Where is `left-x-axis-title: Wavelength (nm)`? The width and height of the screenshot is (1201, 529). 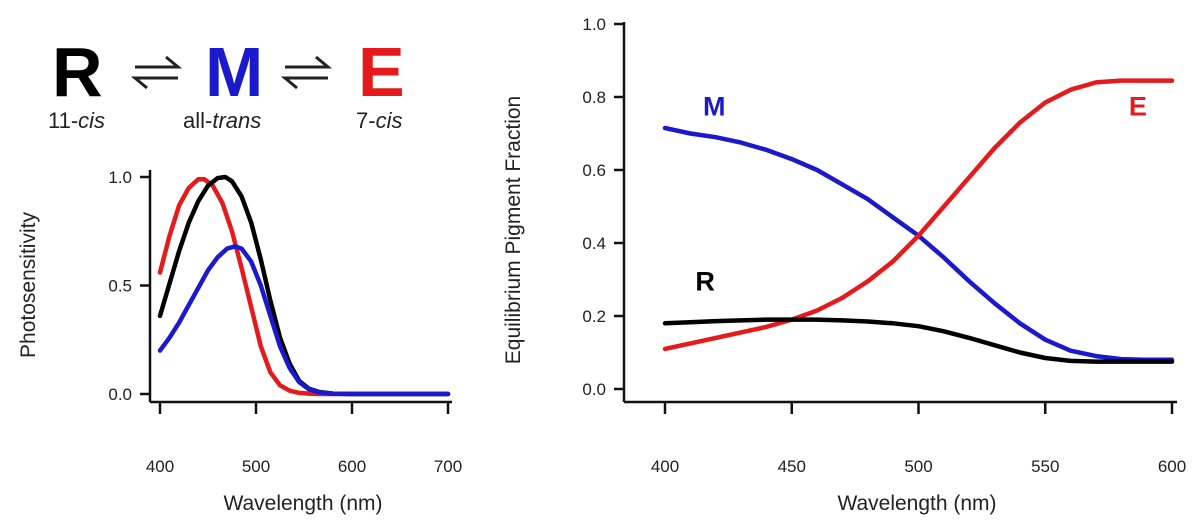 left-x-axis-title: Wavelength (nm) is located at coordinates (302, 503).